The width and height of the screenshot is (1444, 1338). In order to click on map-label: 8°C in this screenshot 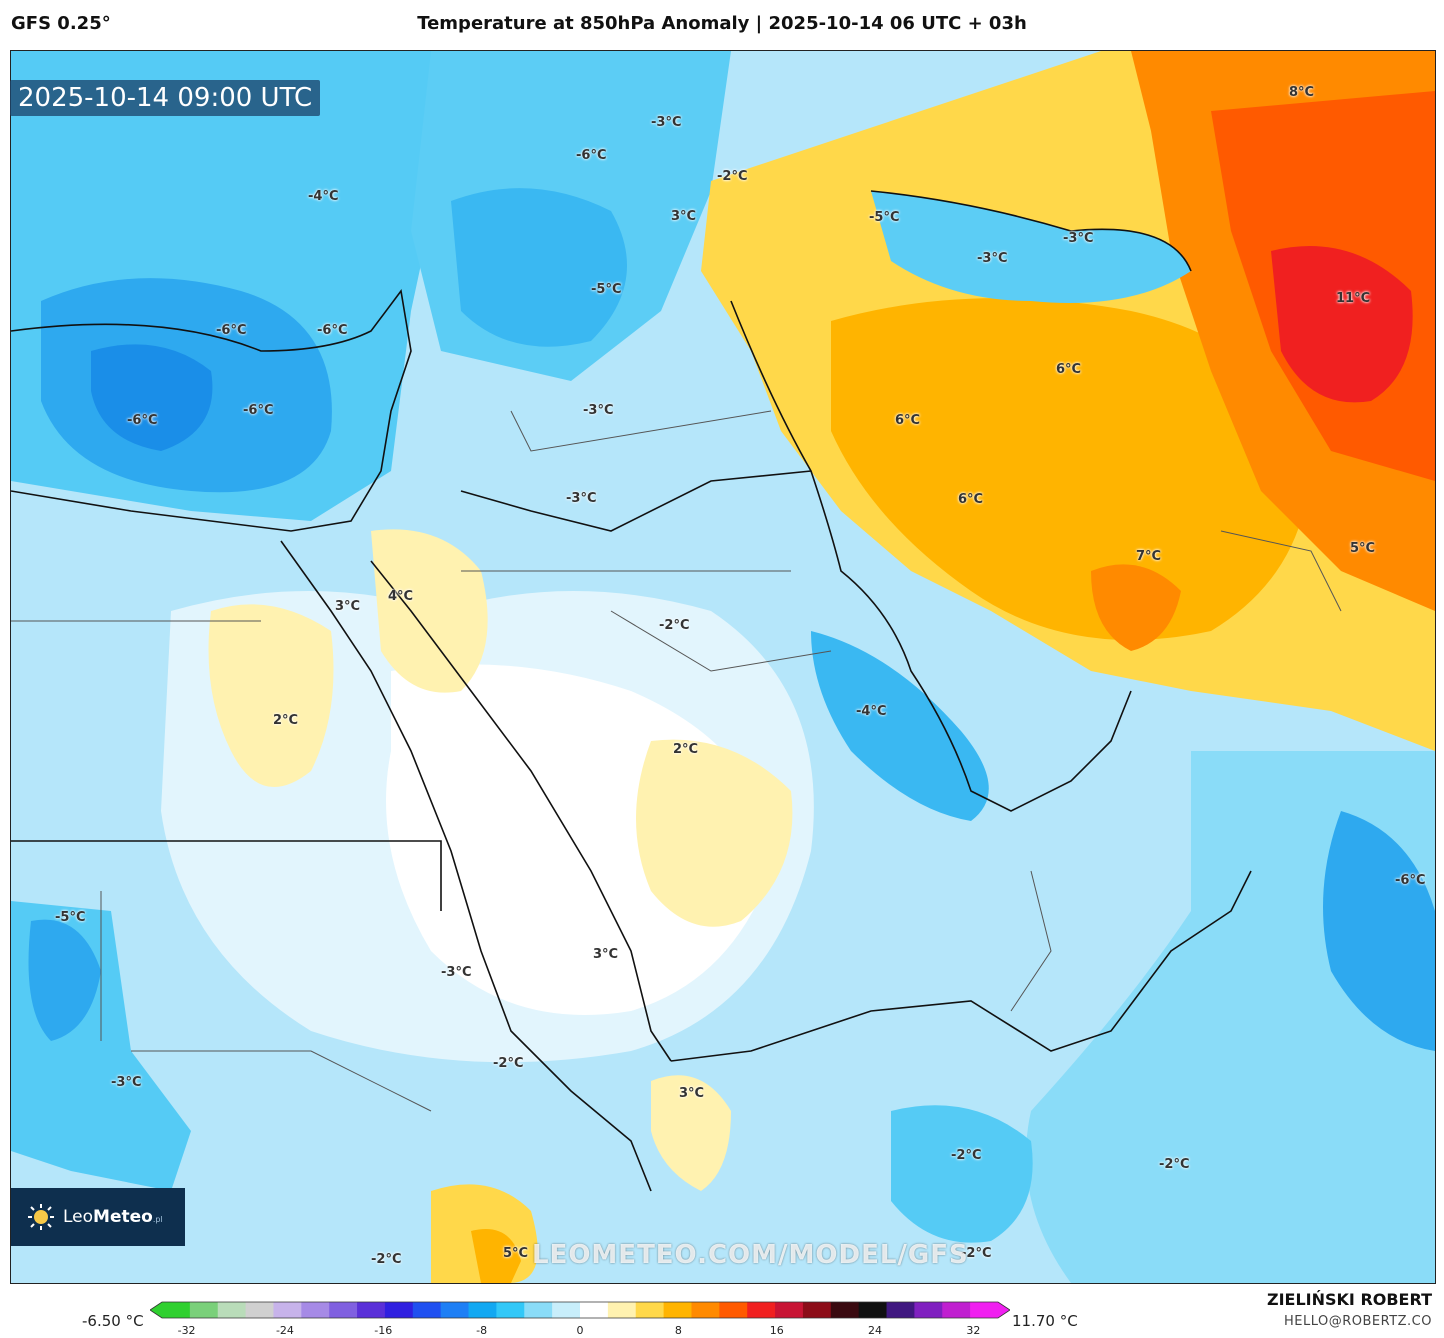, I will do `click(1302, 92)`.